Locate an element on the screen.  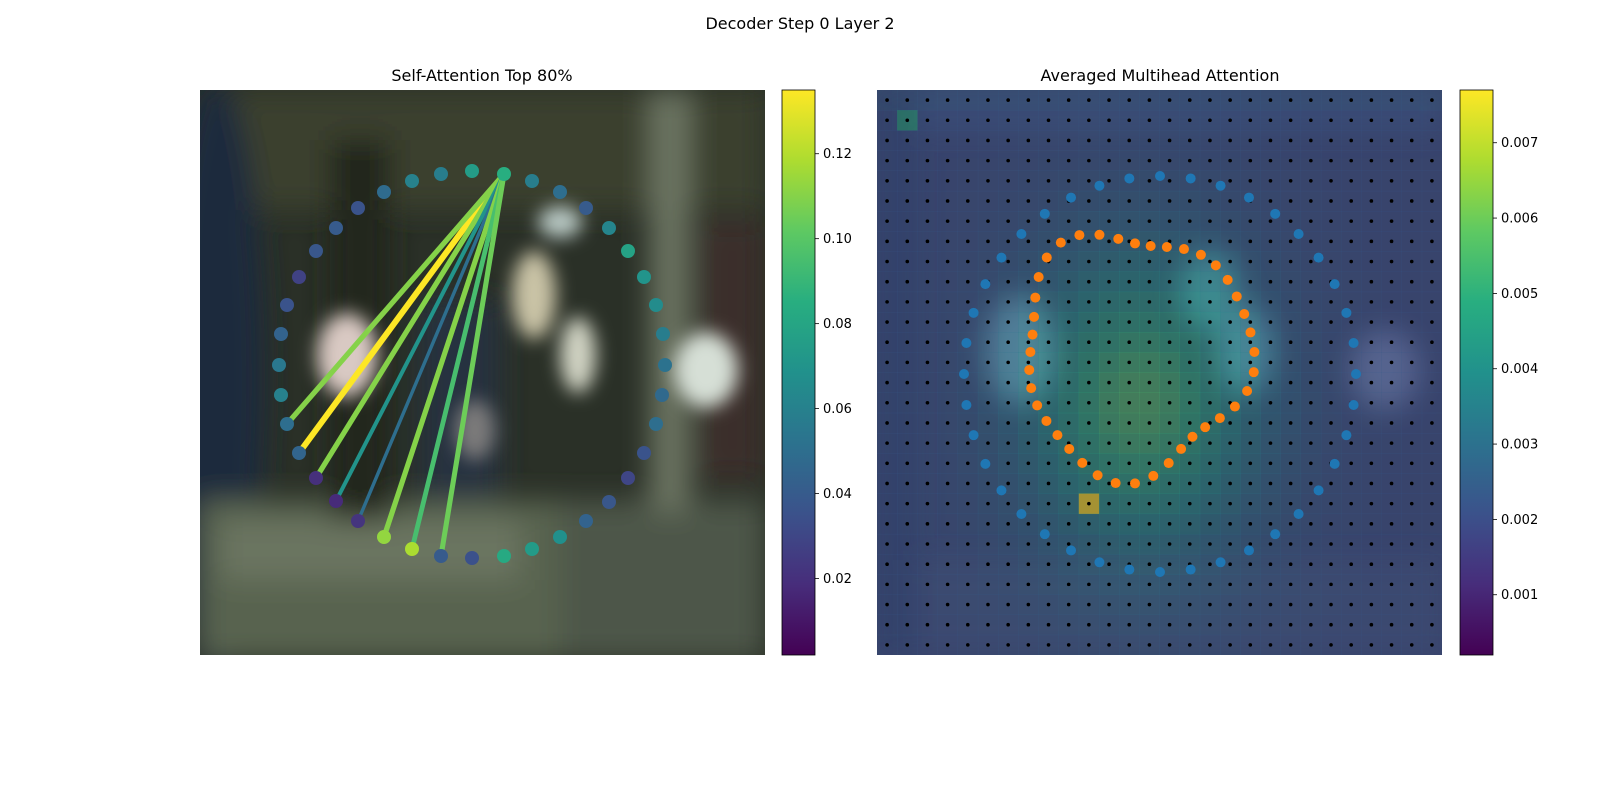
colorbar-tick-label: 0.06 is located at coordinates (837, 409).